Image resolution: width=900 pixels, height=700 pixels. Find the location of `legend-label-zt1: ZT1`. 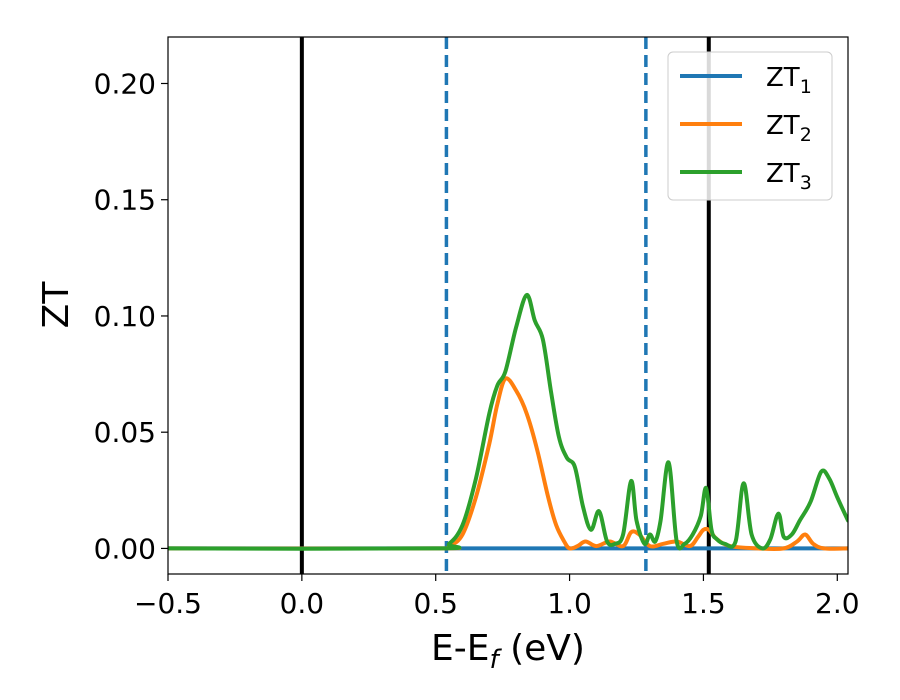

legend-label-zt1: ZT1 is located at coordinates (789, 80).